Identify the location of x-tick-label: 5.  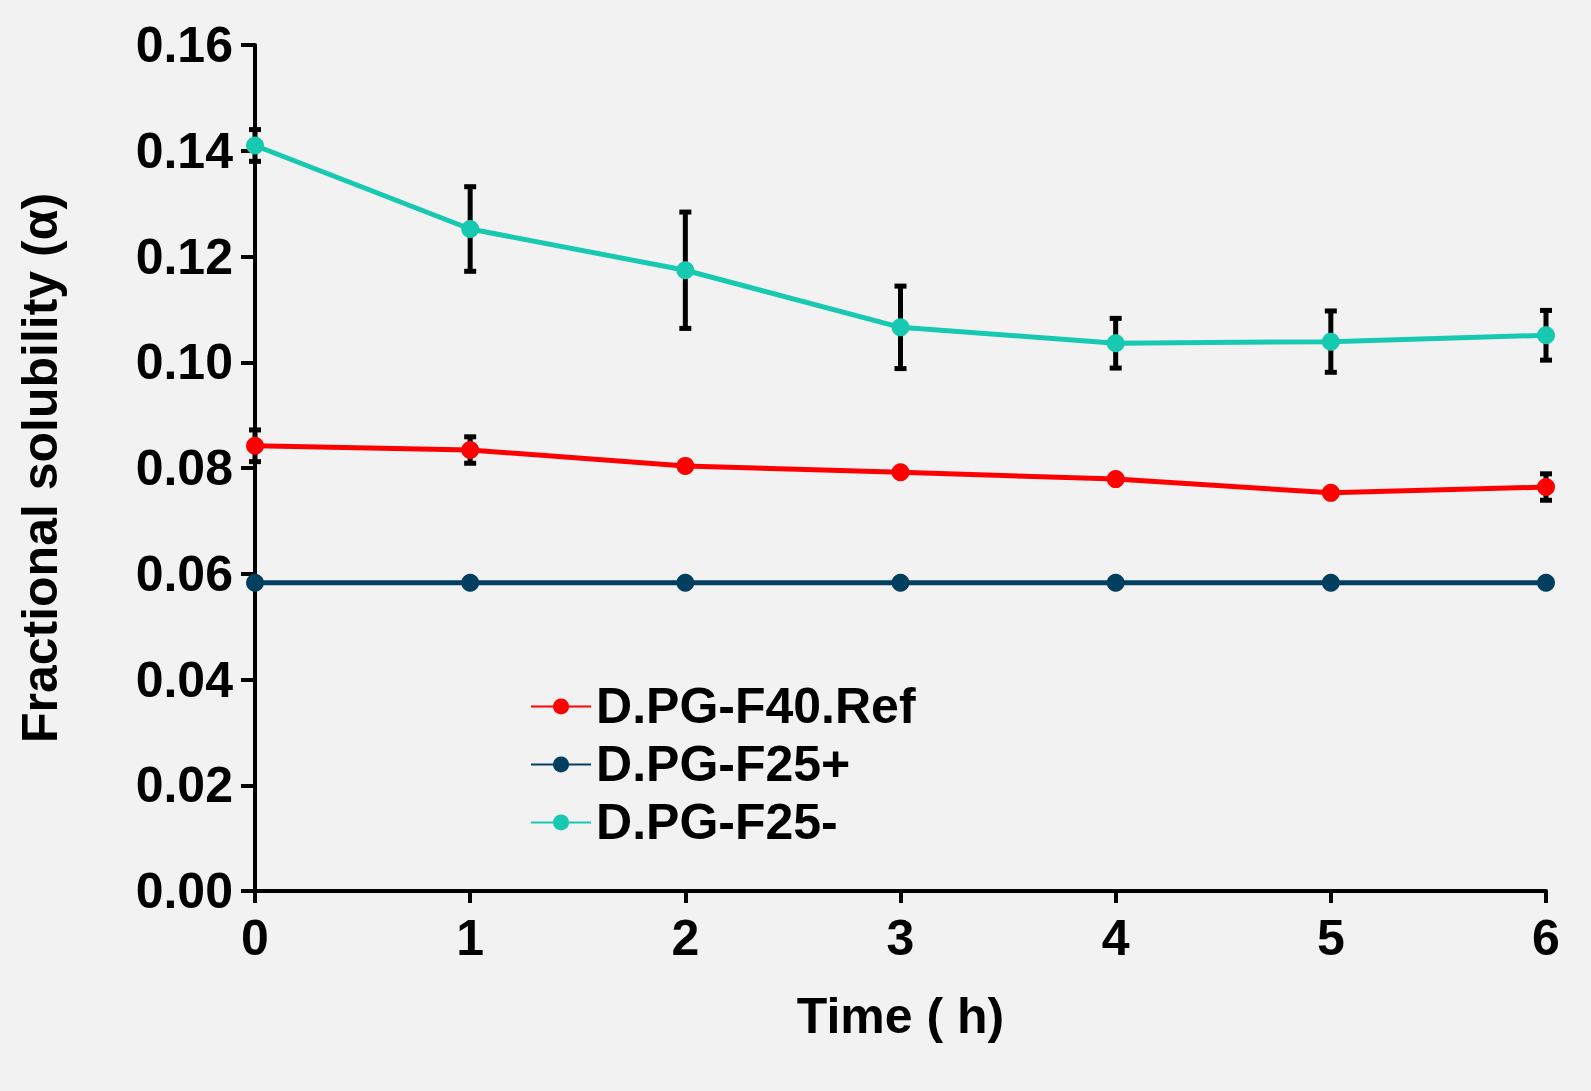
(1330, 938).